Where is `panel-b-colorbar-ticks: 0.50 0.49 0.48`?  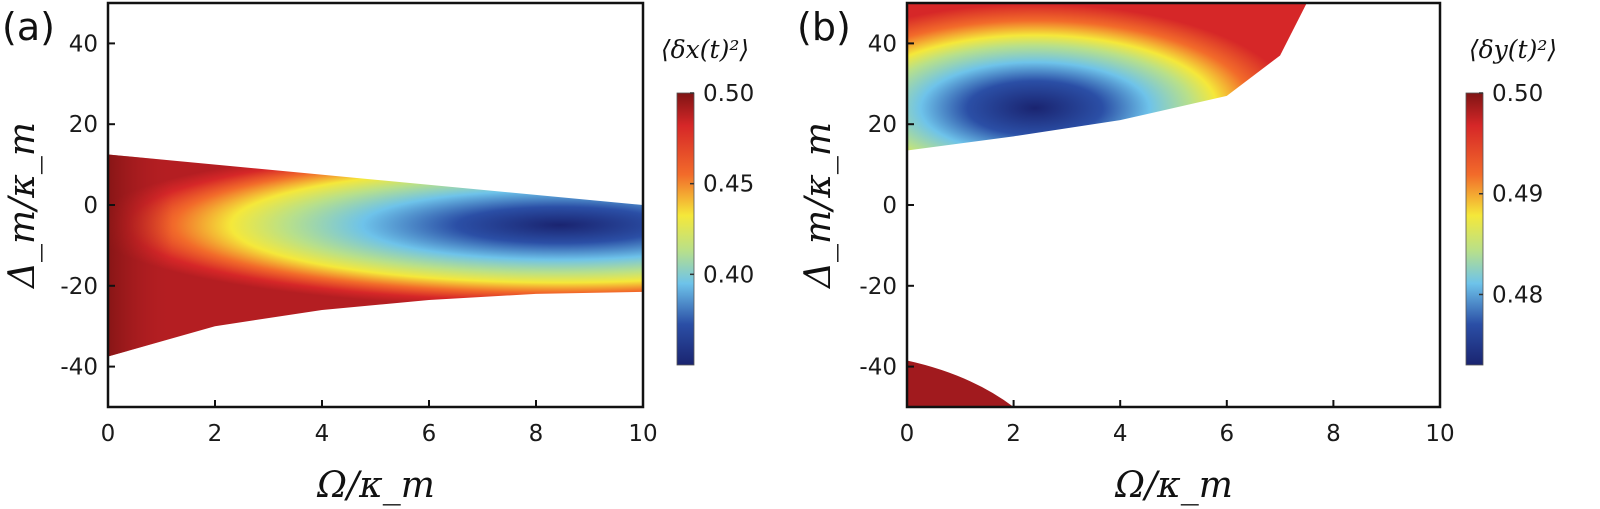
panel-b-colorbar-ticks: 0.50 0.49 0.48 is located at coordinates (1511, 194).